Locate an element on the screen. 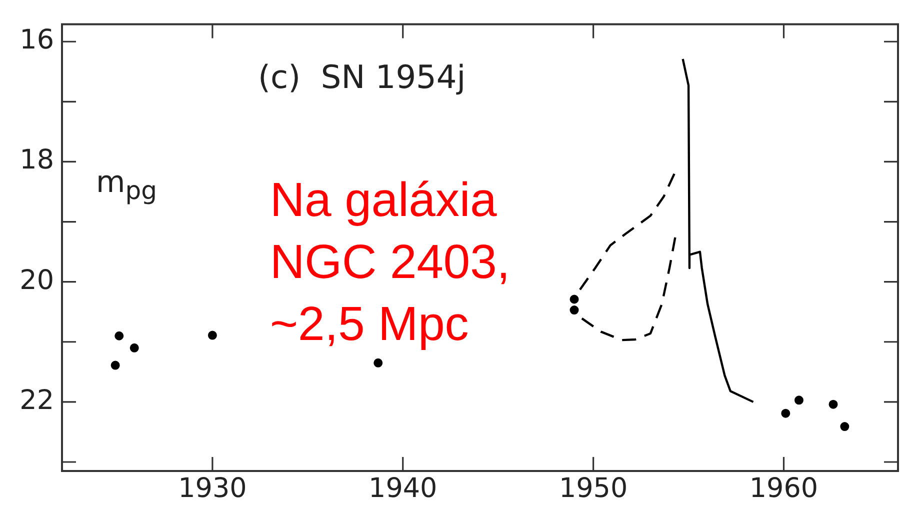 This screenshot has height=511, width=903. y-tick-label: 20 is located at coordinates (37, 280).